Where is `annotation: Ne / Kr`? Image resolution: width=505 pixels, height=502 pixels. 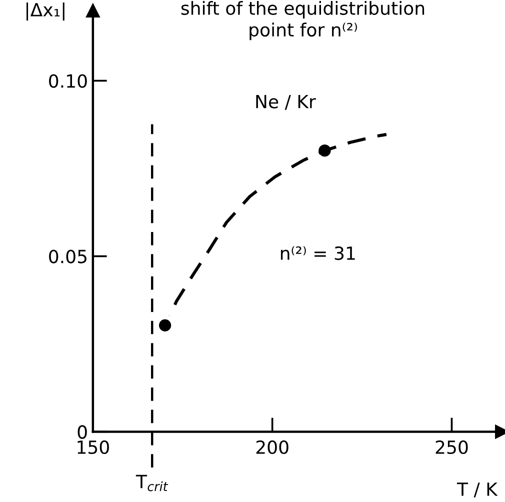
annotation: Ne / Kr is located at coordinates (286, 102).